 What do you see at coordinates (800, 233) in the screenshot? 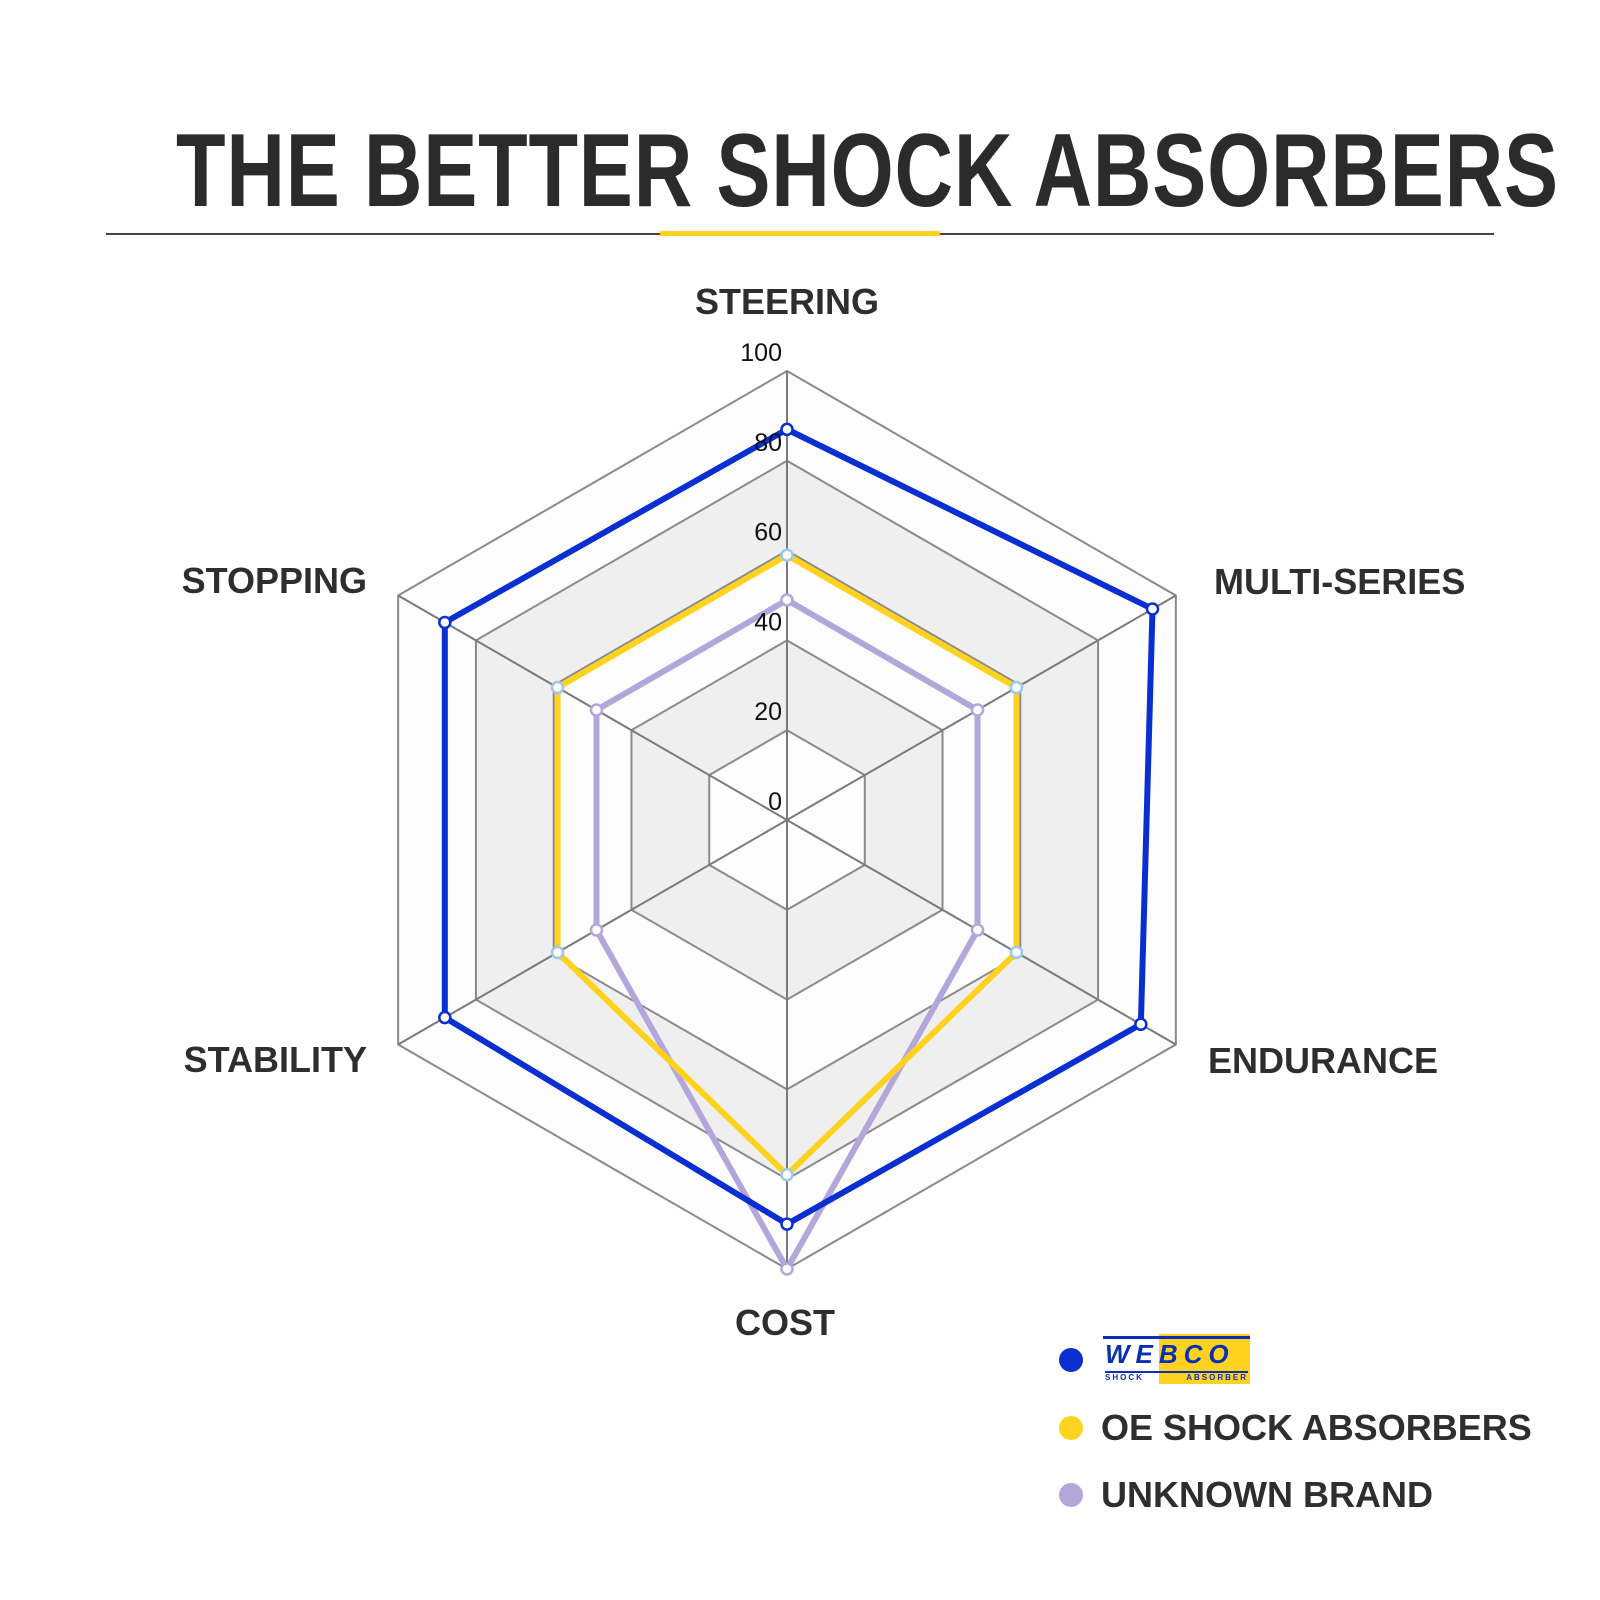
I see `title-divider-accent` at bounding box center [800, 233].